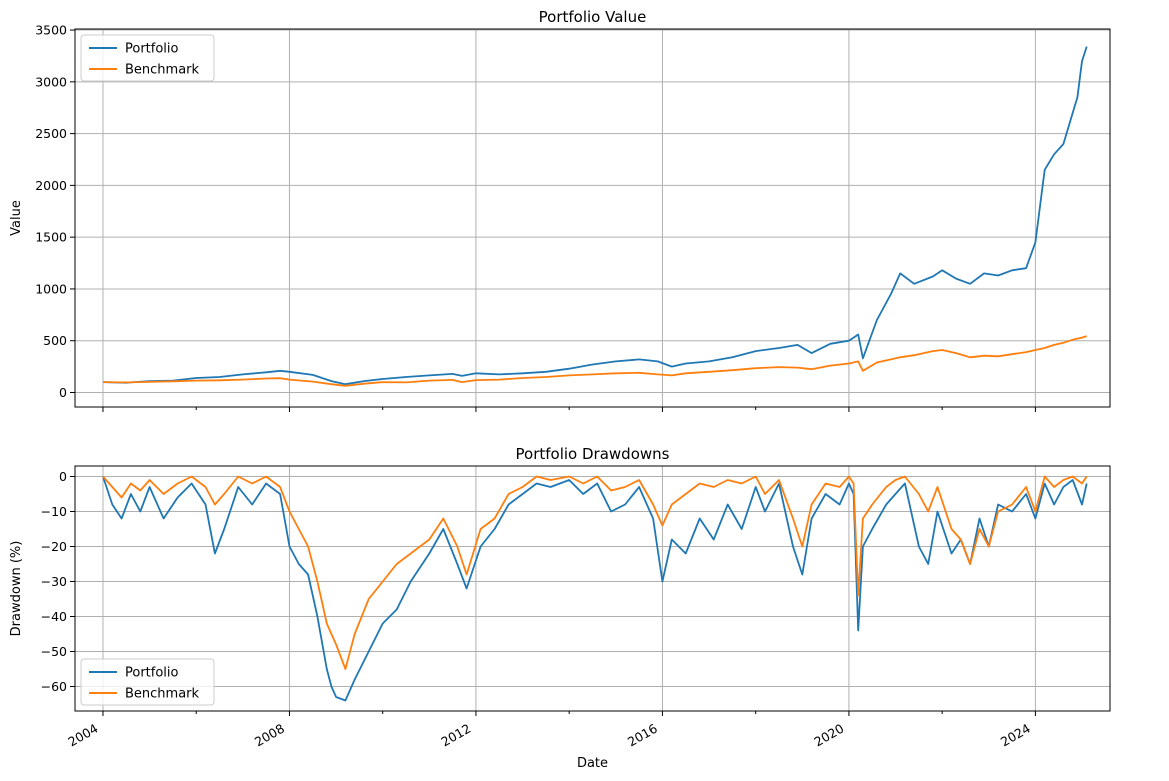  What do you see at coordinates (51, 133) in the screenshot?
I see `y-tick-label: 2500` at bounding box center [51, 133].